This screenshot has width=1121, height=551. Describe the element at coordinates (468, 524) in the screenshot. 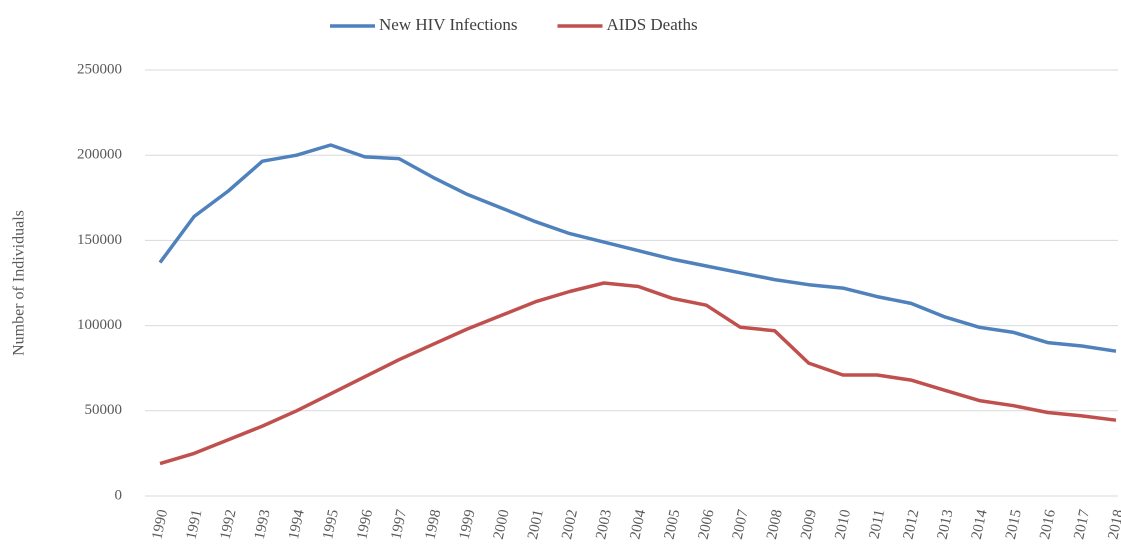

I see `x-tick-label: 1999` at that location.